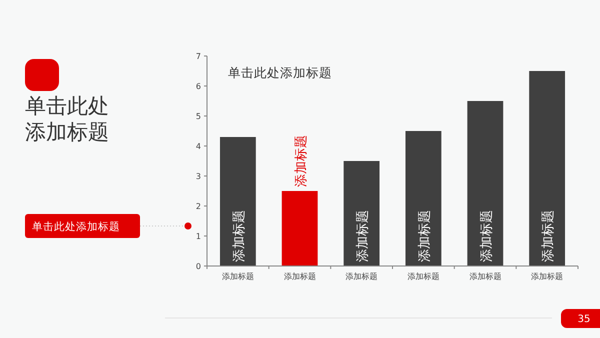 The width and height of the screenshot is (600, 338). Describe the element at coordinates (198, 116) in the screenshot. I see `y-tick-label: 5` at that location.